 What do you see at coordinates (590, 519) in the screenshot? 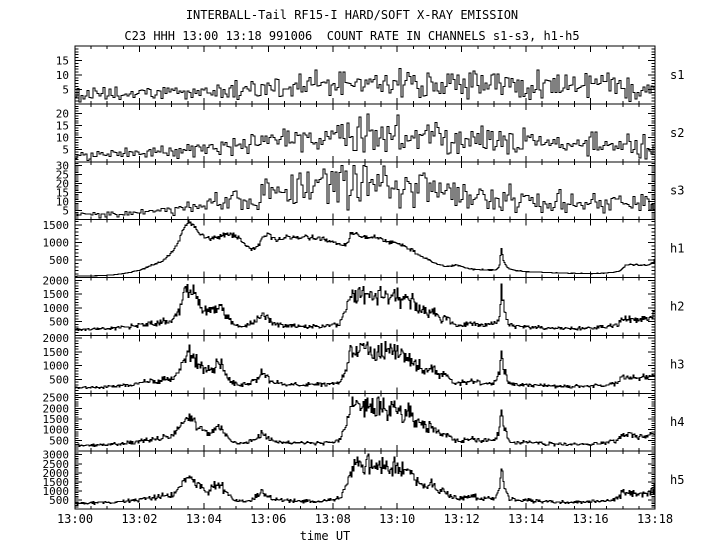
I see `x-tick-label-13:16: 13:16` at bounding box center [590, 519].